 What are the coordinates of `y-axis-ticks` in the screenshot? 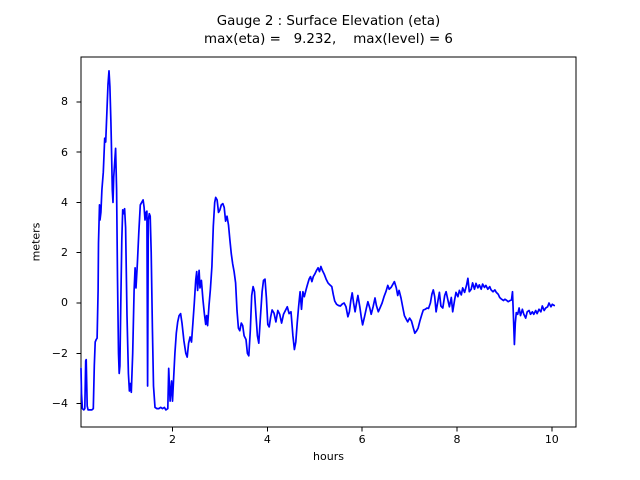 It's located at (78, 253).